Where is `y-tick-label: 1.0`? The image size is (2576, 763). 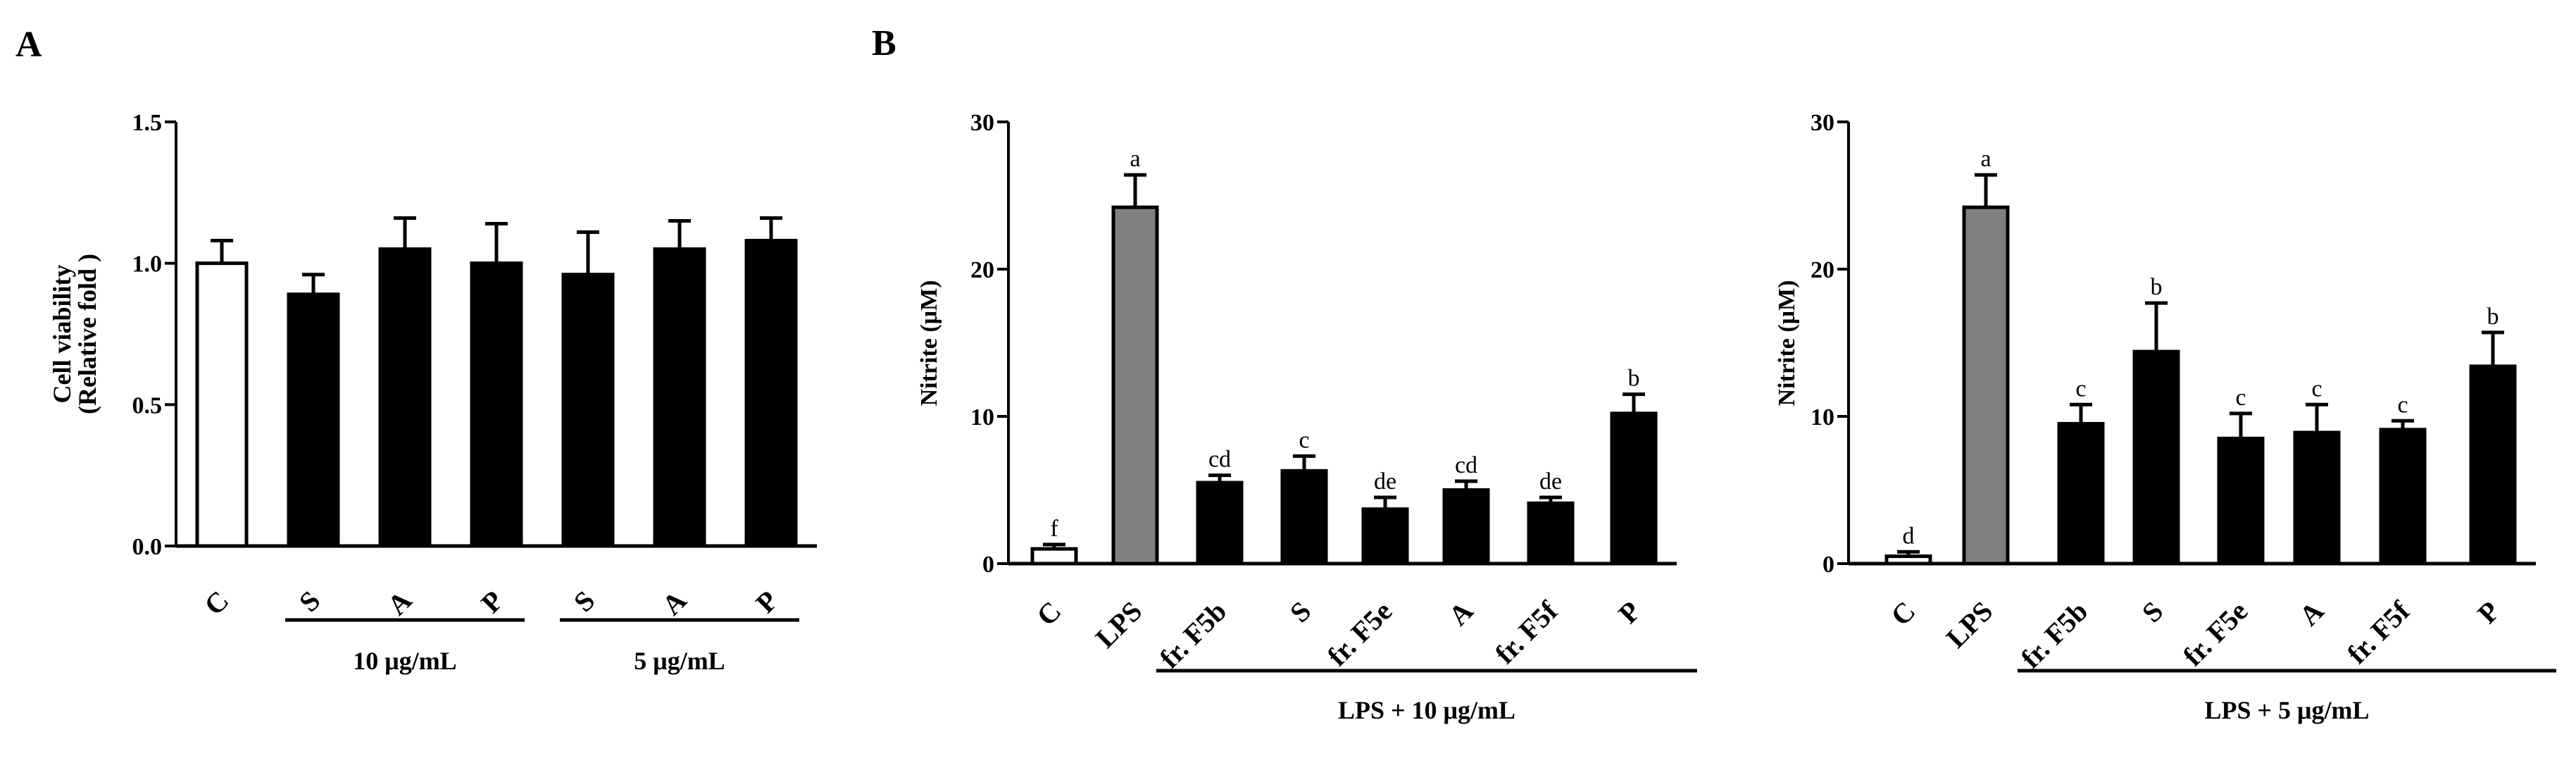
y-tick-label: 1.0 is located at coordinates (147, 265).